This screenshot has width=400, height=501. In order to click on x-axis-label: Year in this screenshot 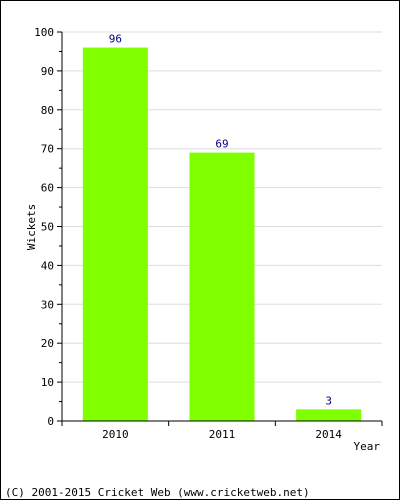, I will do `click(367, 446)`.